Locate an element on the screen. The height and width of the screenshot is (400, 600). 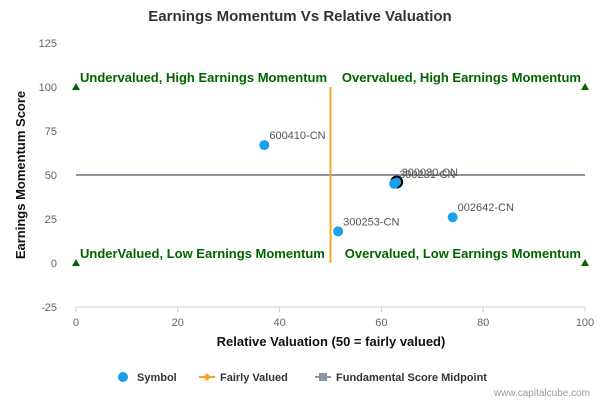
legend-label: Fundamental Score Midpoint is located at coordinates (411, 378).